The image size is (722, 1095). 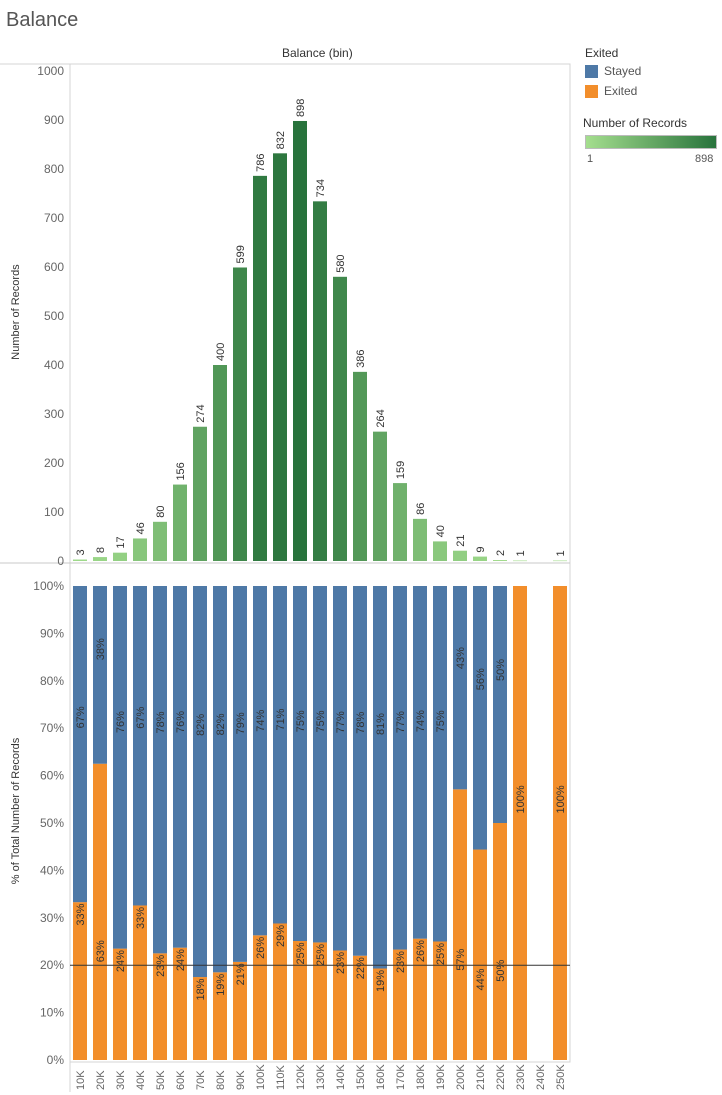 I want to click on x-tick-label: 250K, so click(x=561, y=1077).